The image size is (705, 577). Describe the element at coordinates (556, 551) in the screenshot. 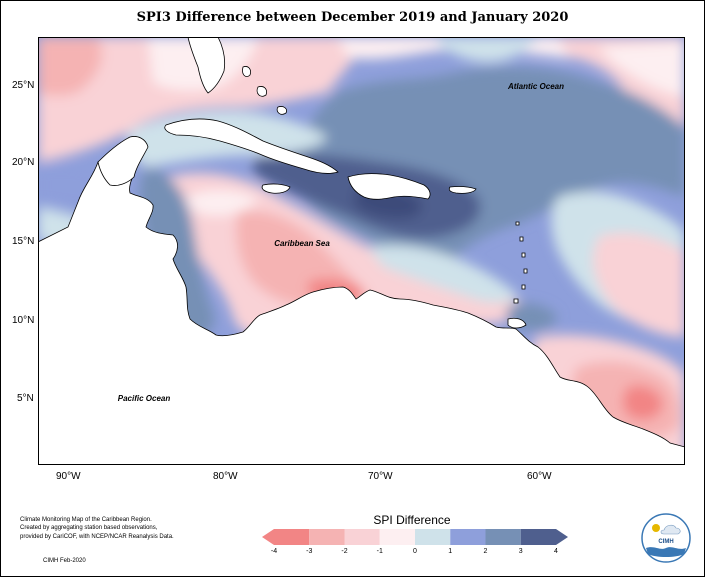

I see `legend-tick-label: 4` at that location.